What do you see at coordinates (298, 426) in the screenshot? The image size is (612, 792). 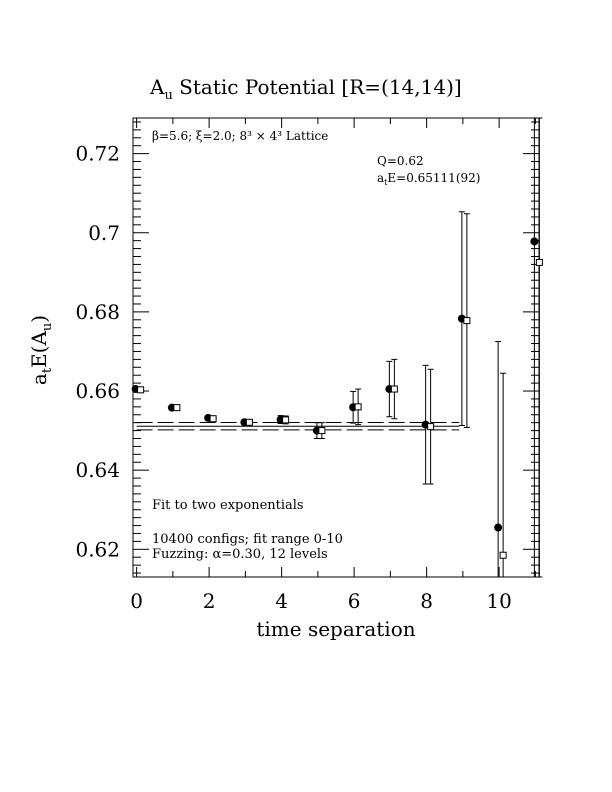 I see `fit-band` at bounding box center [298, 426].